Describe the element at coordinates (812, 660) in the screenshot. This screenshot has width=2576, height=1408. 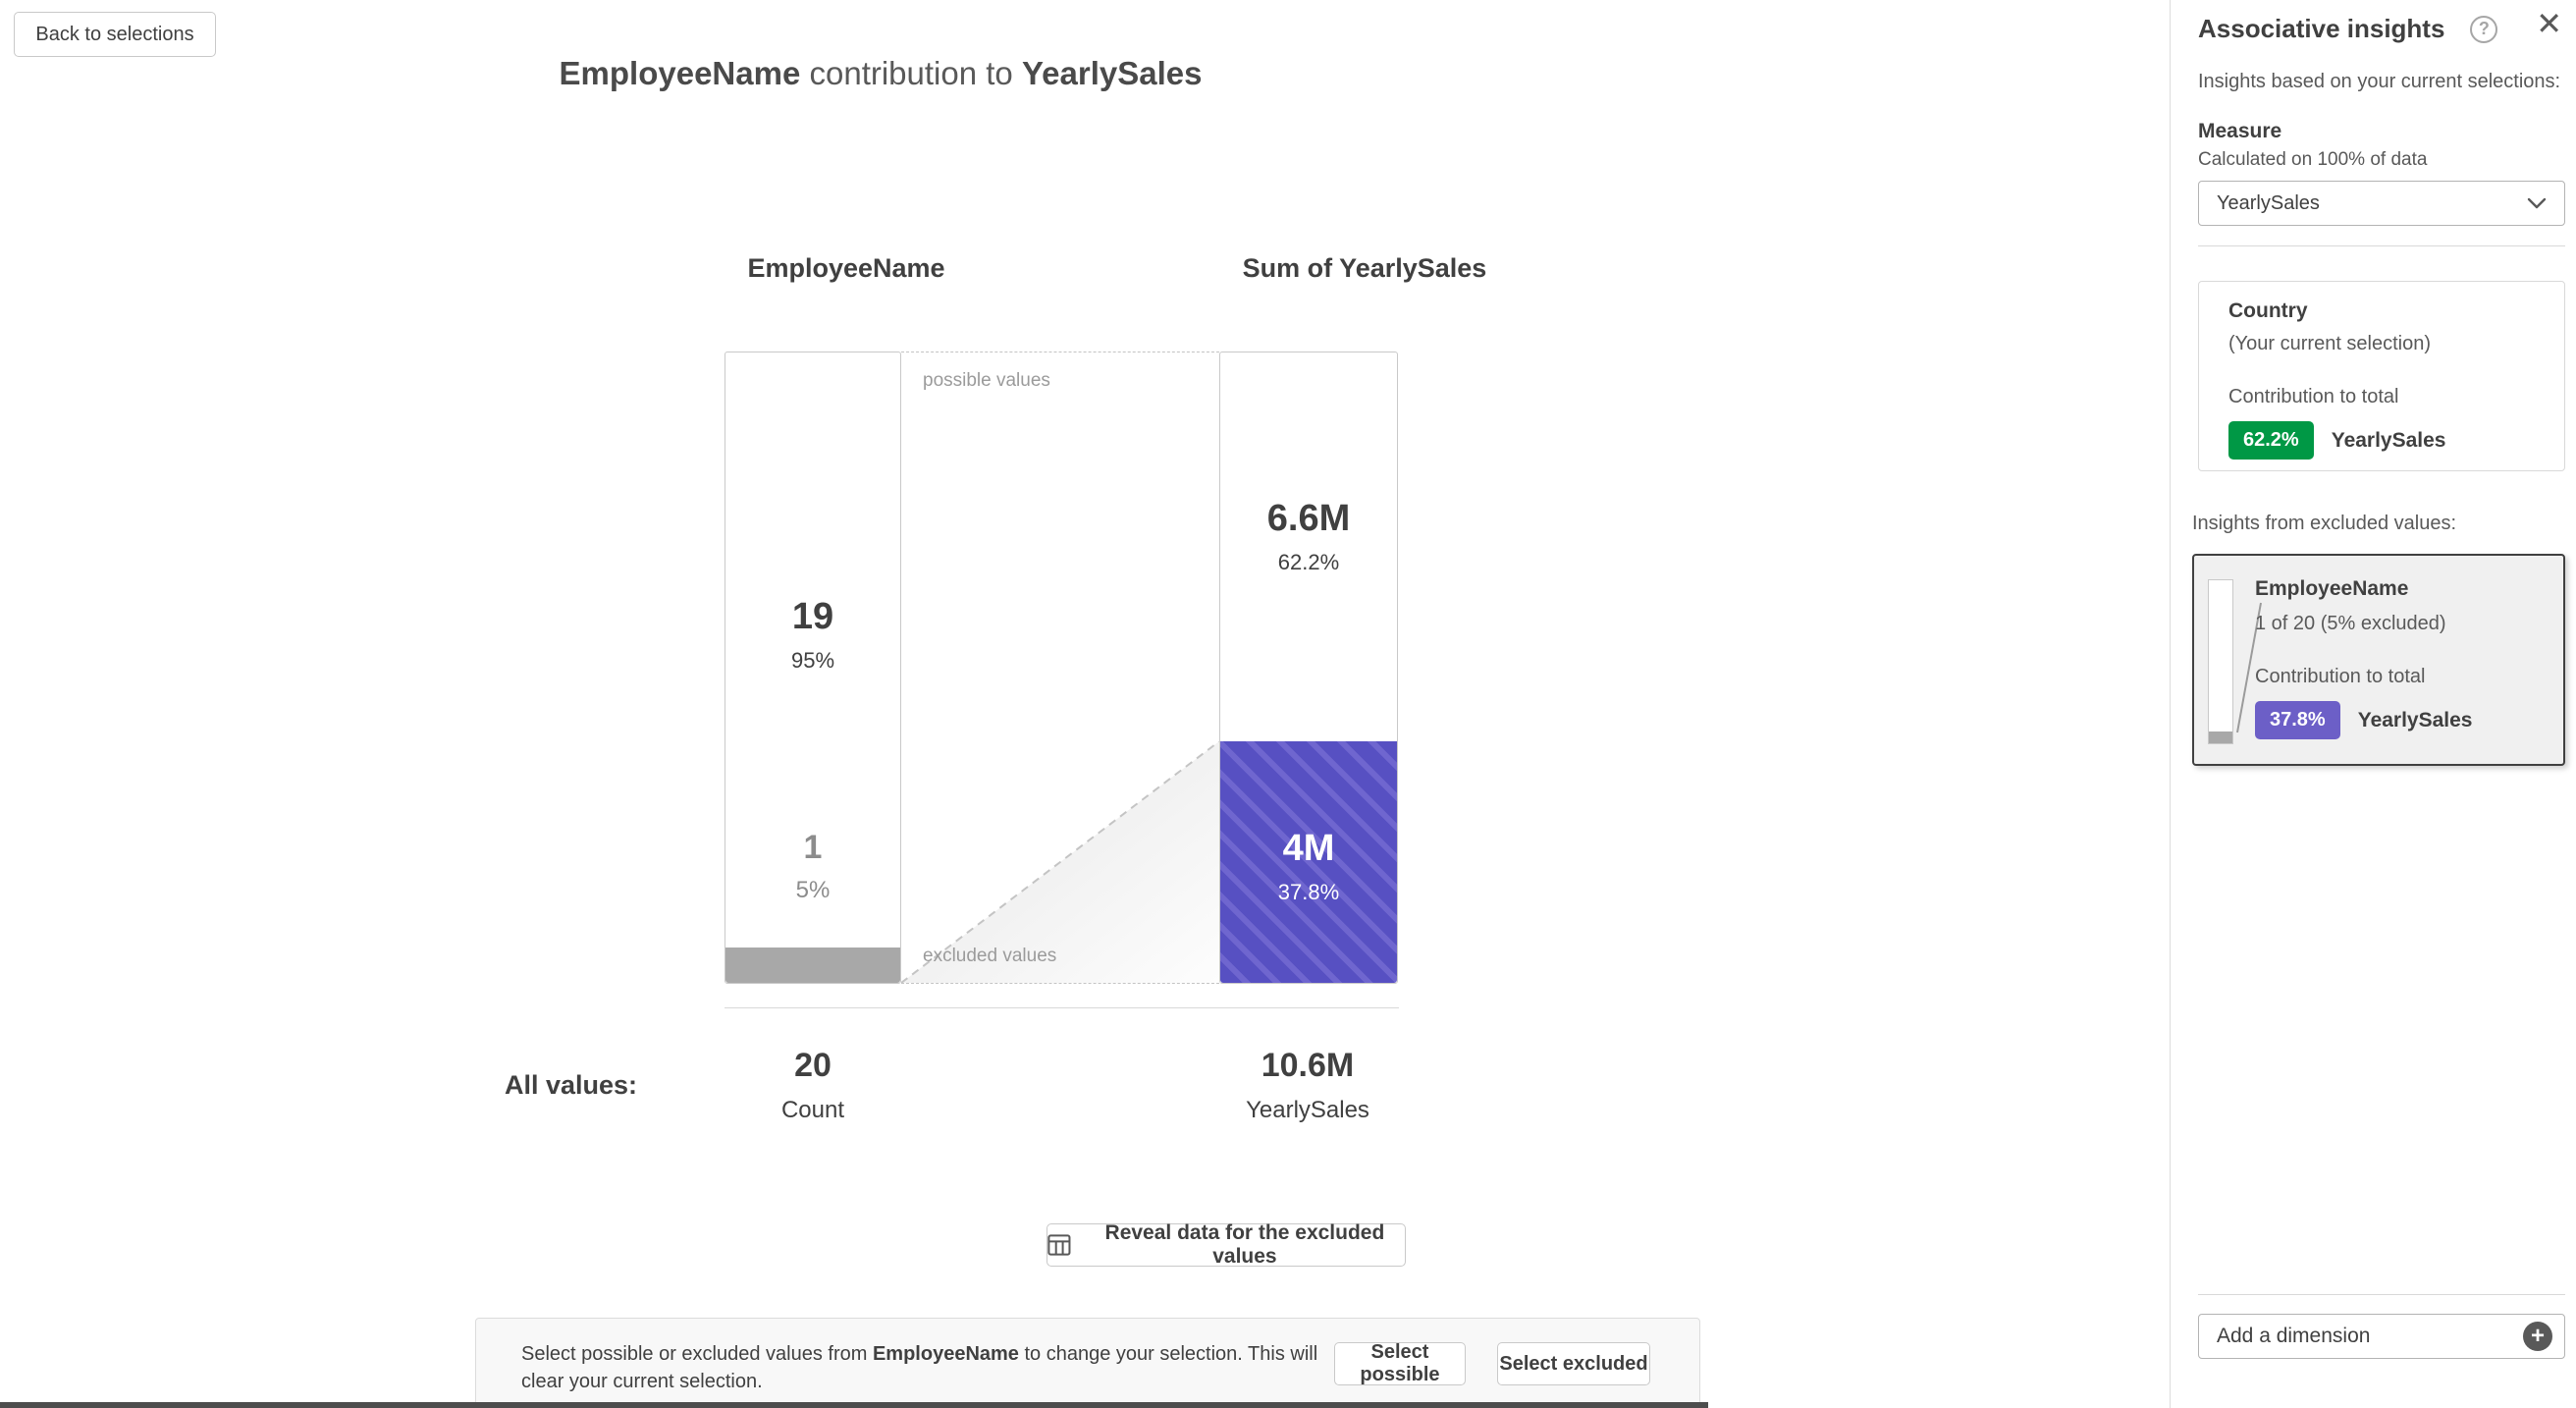
I see `possible-count-pct: 95%` at that location.